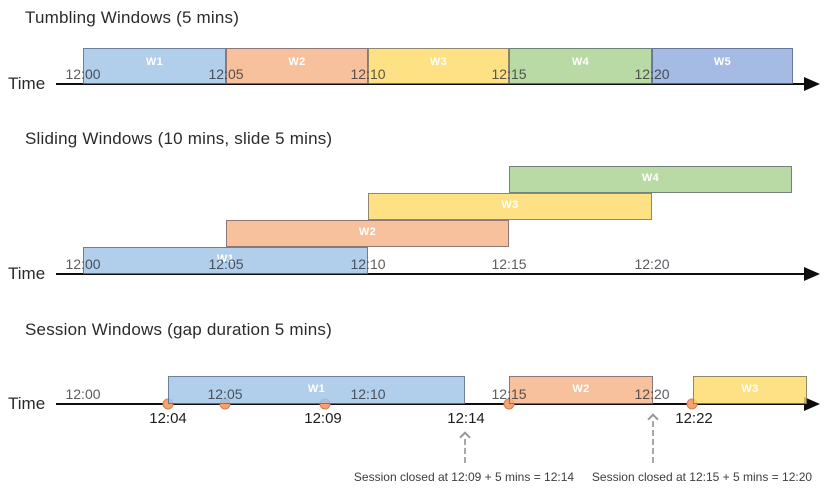  I want to click on section-title-session: Session Windows (gap duration 5 mins), so click(178, 329).